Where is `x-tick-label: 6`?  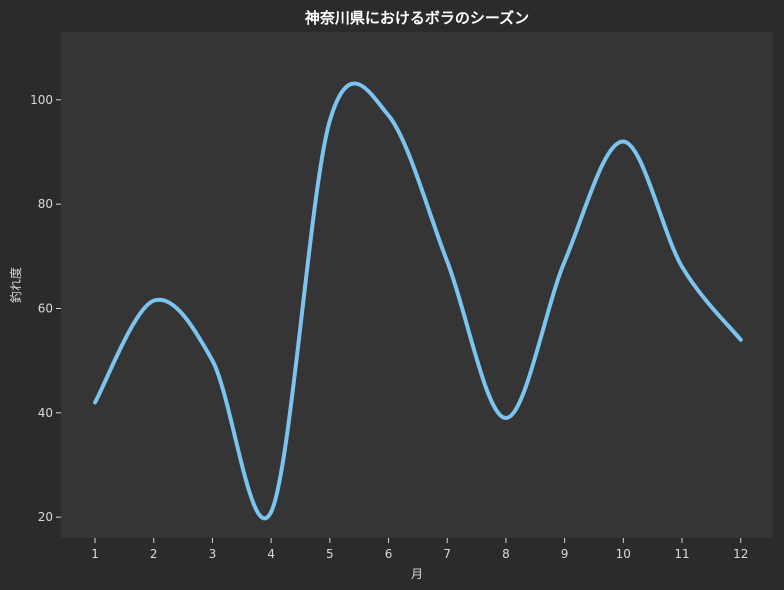 x-tick-label: 6 is located at coordinates (389, 554).